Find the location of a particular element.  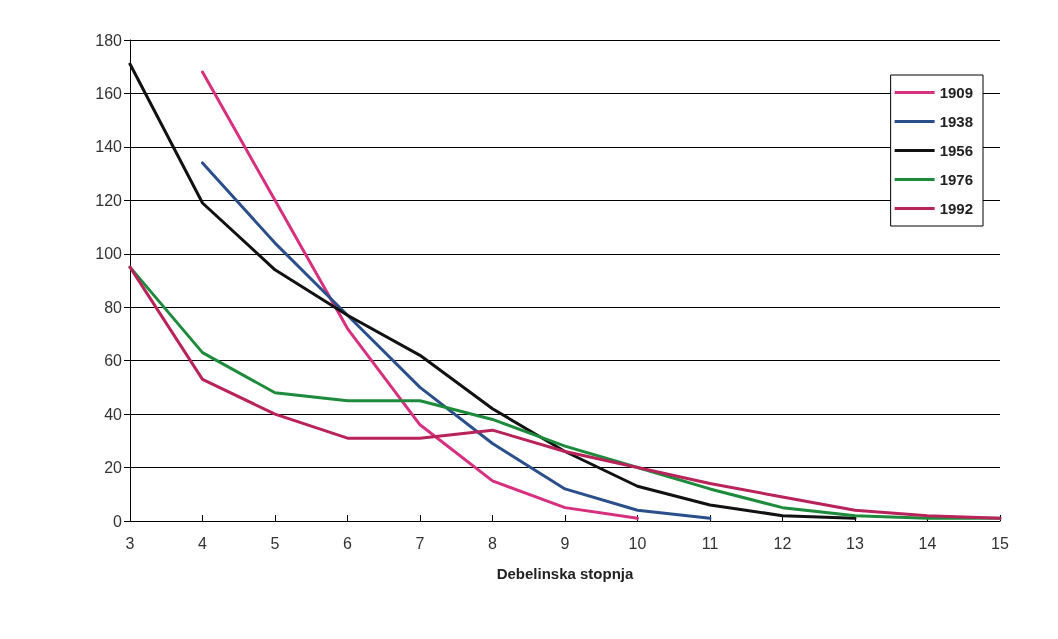

x-tick-label: 9 is located at coordinates (565, 543).